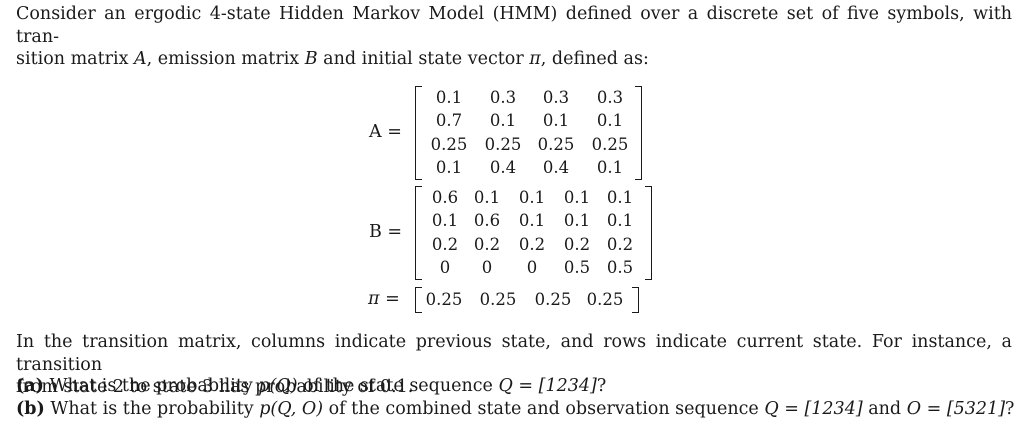 The height and width of the screenshot is (435, 1024). I want to click on question-b-text-1: What is the probability, so click(152, 409).